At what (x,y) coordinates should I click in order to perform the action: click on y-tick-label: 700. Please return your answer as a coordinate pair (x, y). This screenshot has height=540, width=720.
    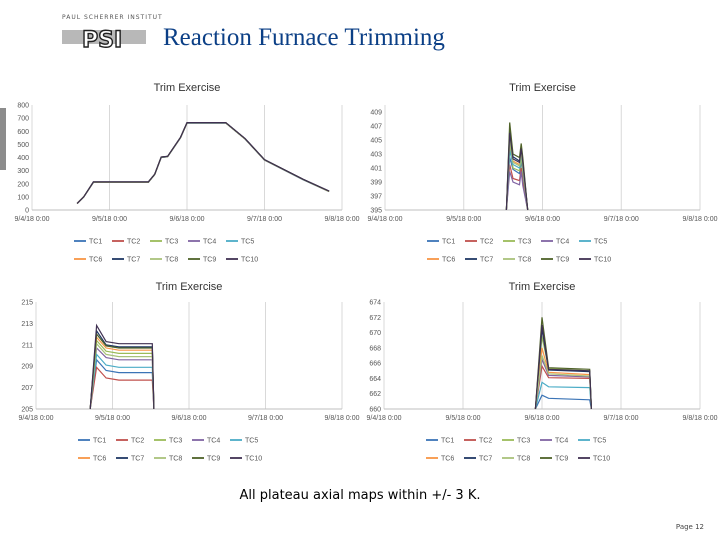
    Looking at the image, I should click on (23, 119).